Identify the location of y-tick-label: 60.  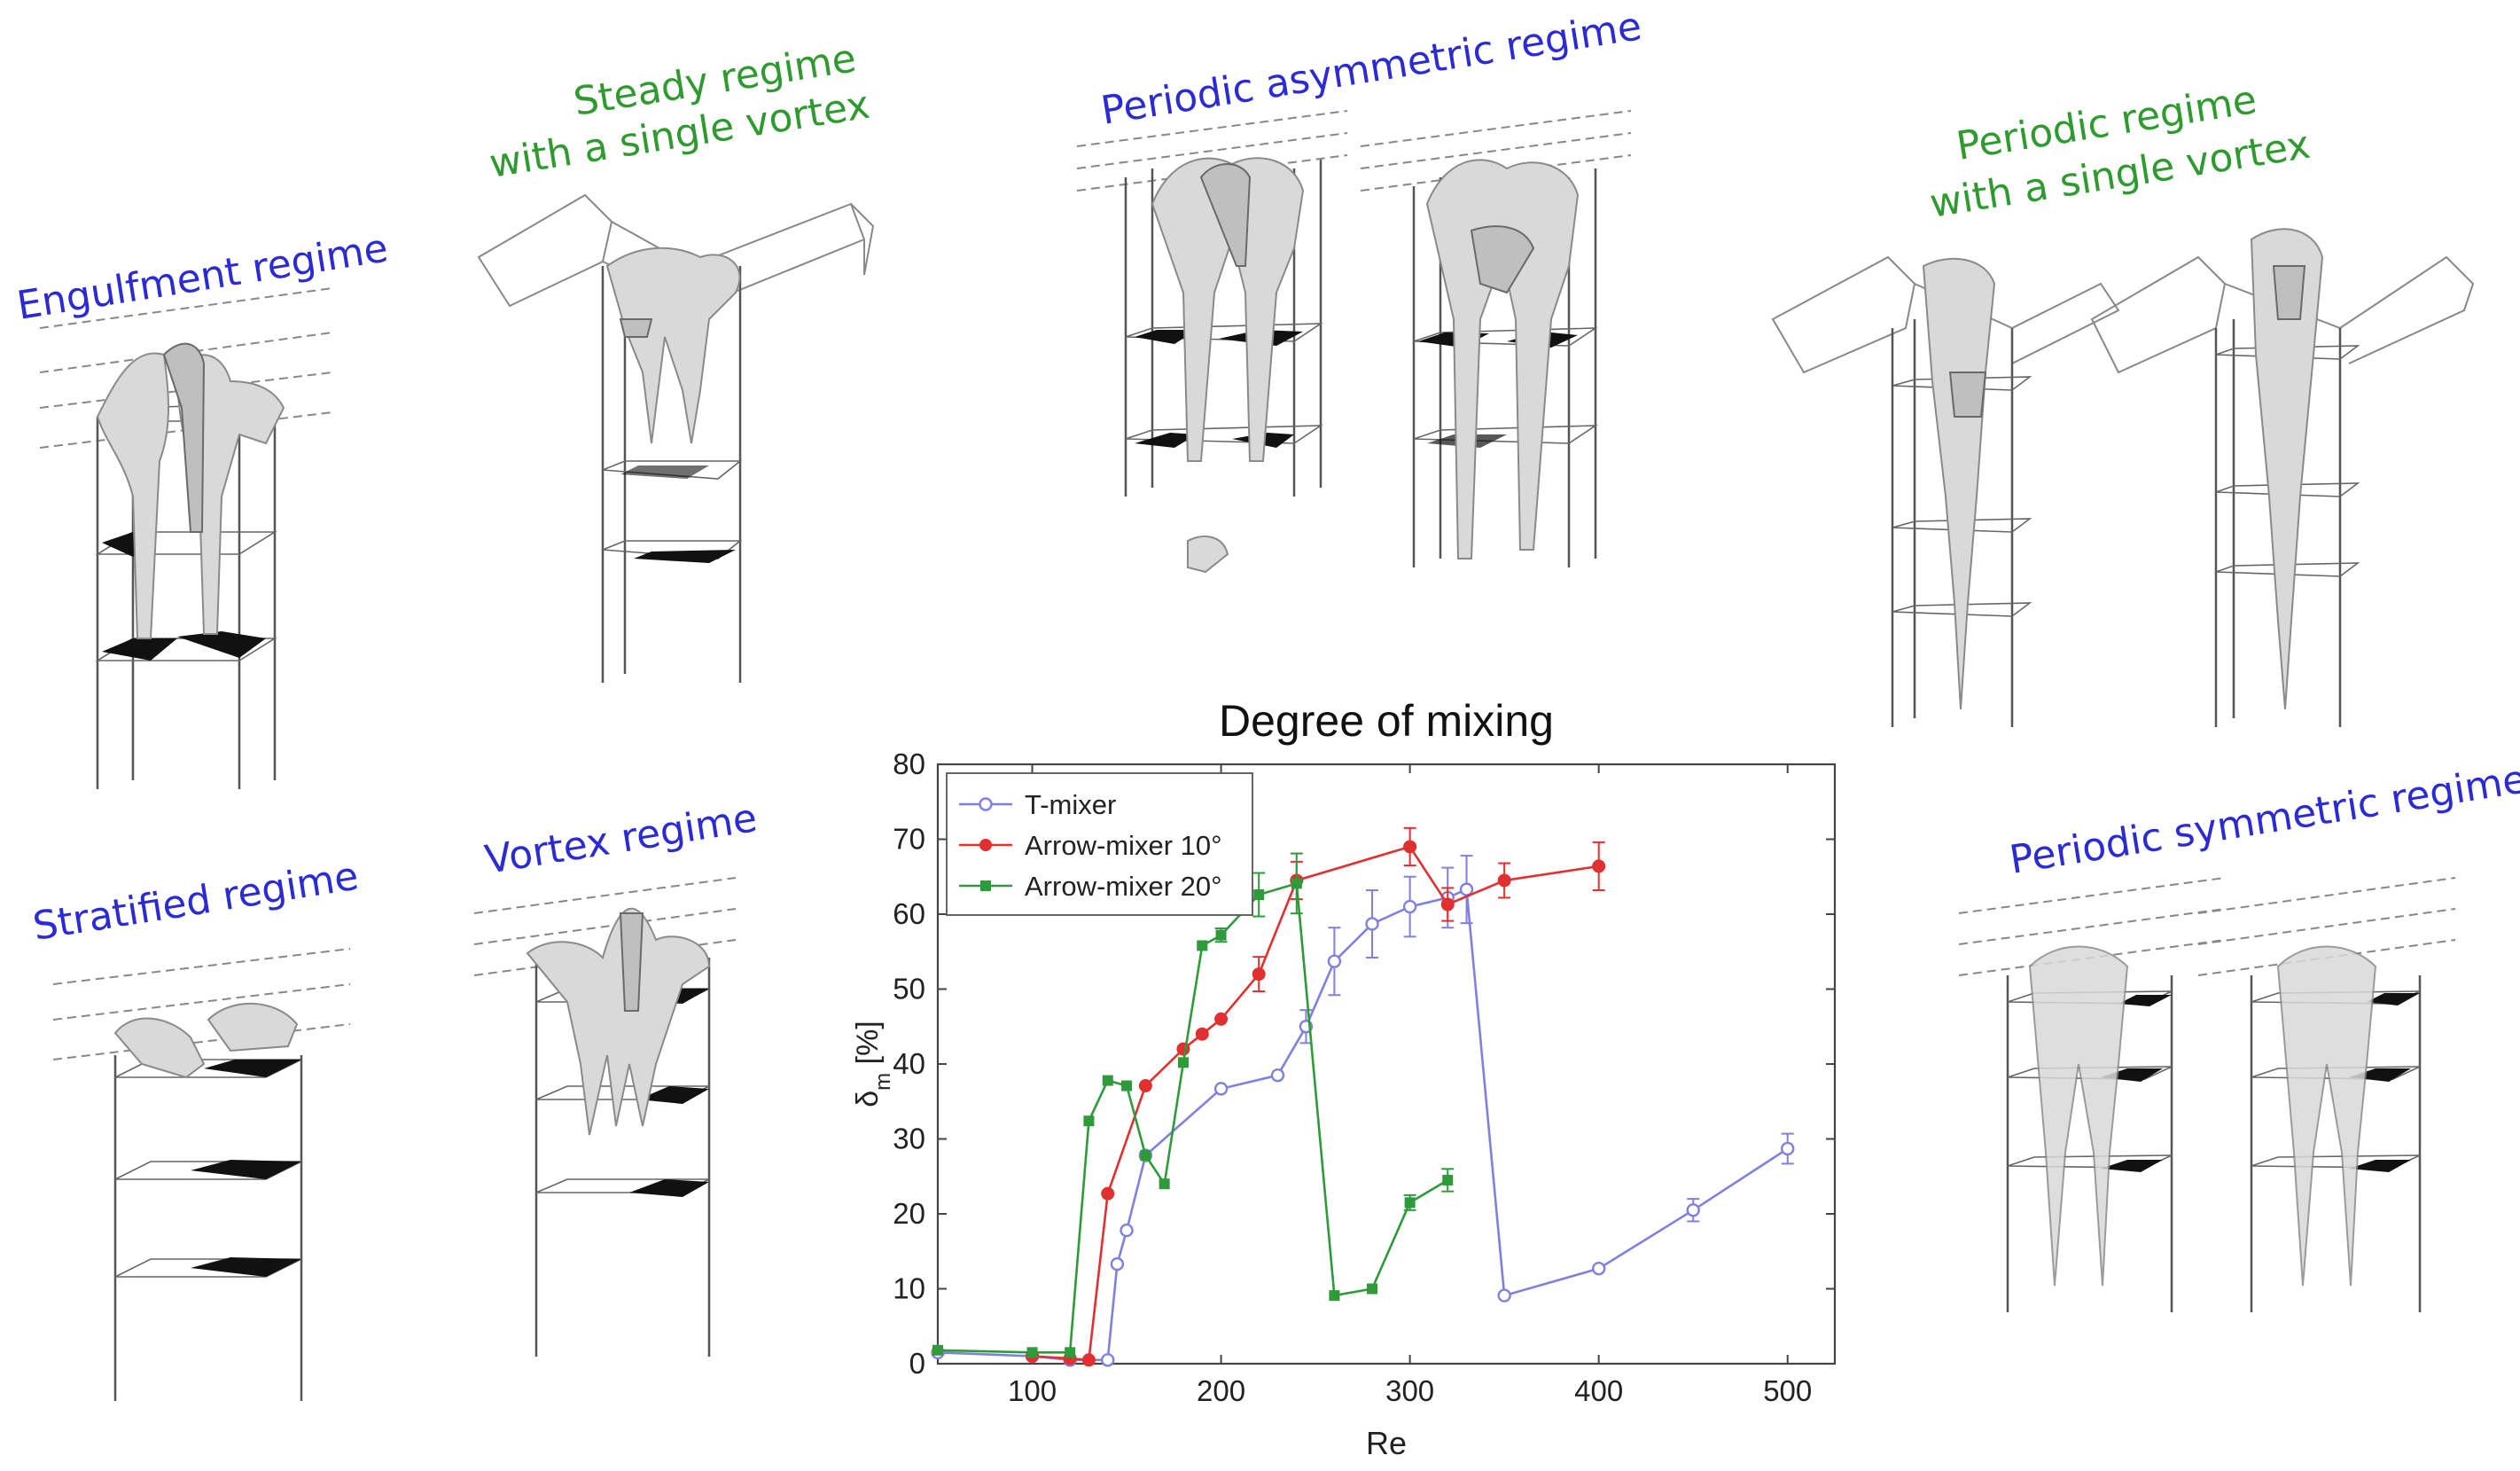
(909, 913).